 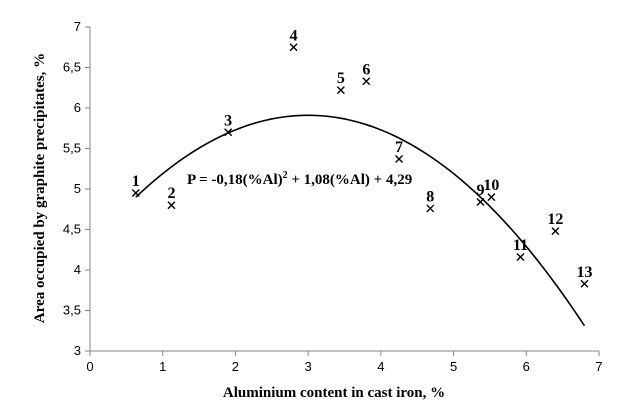 I want to click on data-point-label: 4, so click(x=294, y=35).